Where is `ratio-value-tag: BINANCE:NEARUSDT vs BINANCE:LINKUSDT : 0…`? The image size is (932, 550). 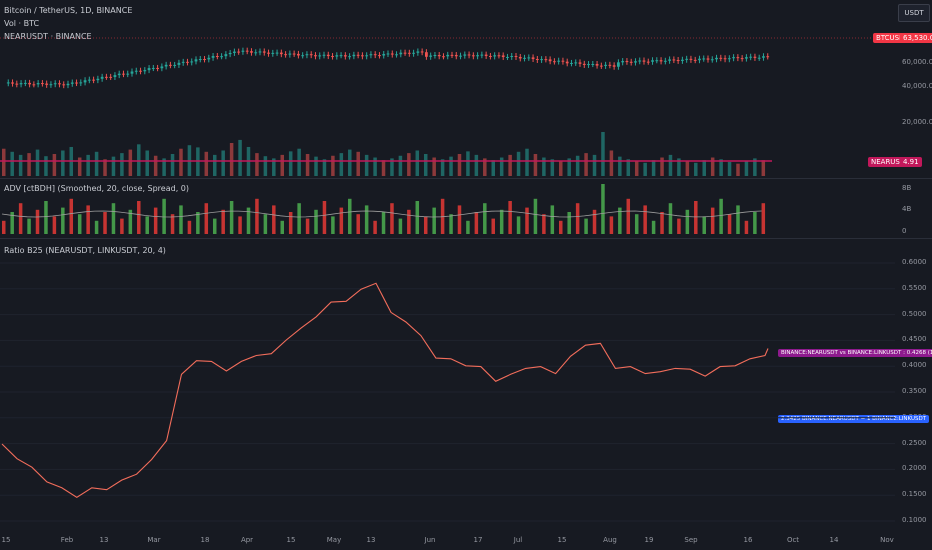
ratio-value-tag: BINANCE:NEARUSDT vs BINANCE:LINKUSDT : 0… is located at coordinates (855, 353).